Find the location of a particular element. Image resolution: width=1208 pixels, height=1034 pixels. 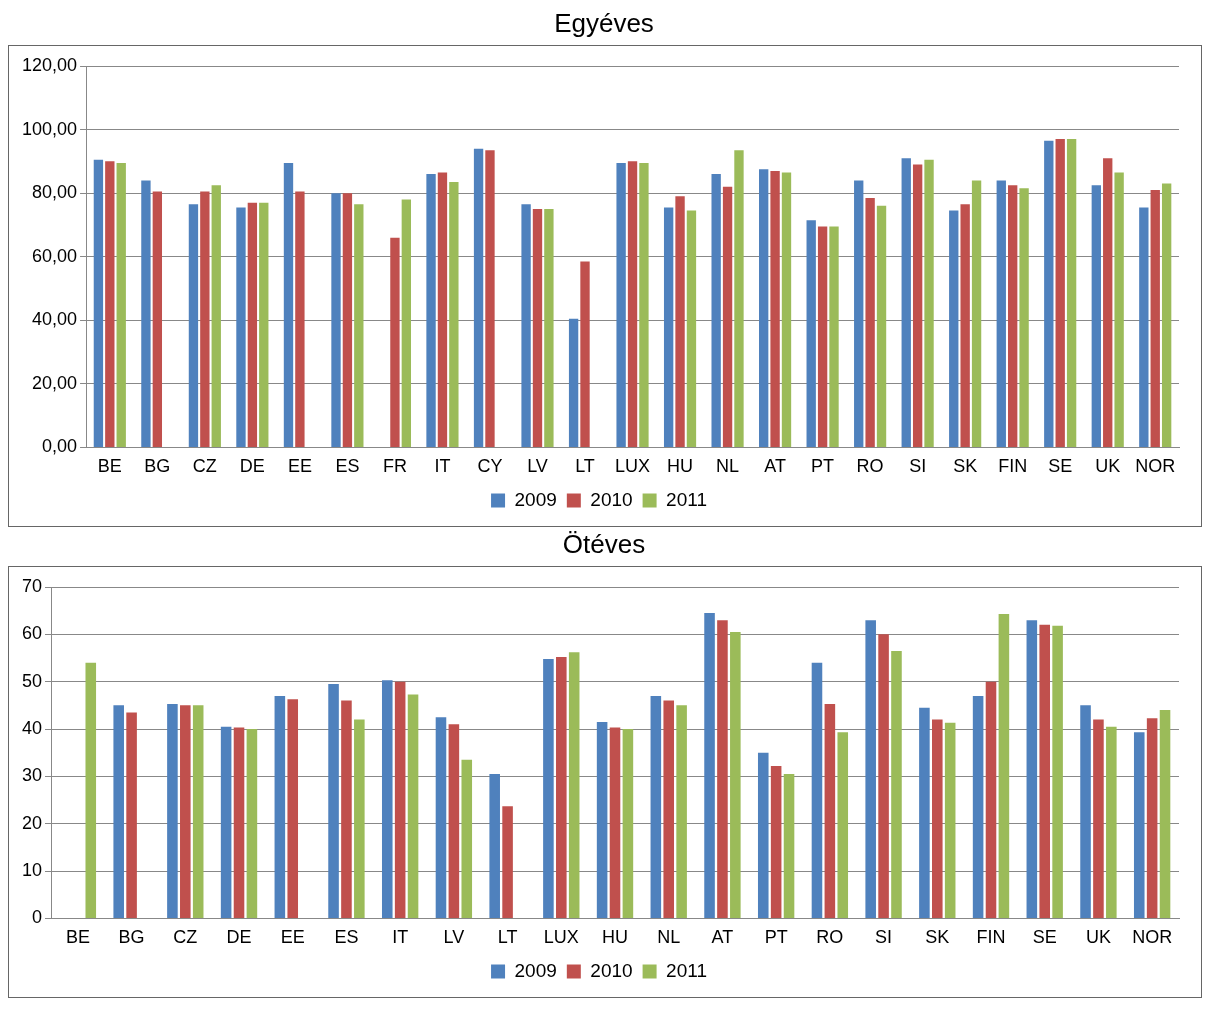

y-tick-label: 20 is located at coordinates (32, 822).